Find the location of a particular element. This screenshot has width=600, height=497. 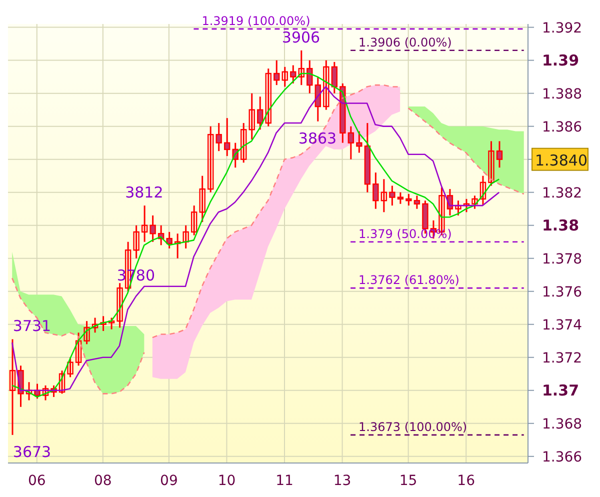

y-tick-label: 1.37 is located at coordinates (561, 390).